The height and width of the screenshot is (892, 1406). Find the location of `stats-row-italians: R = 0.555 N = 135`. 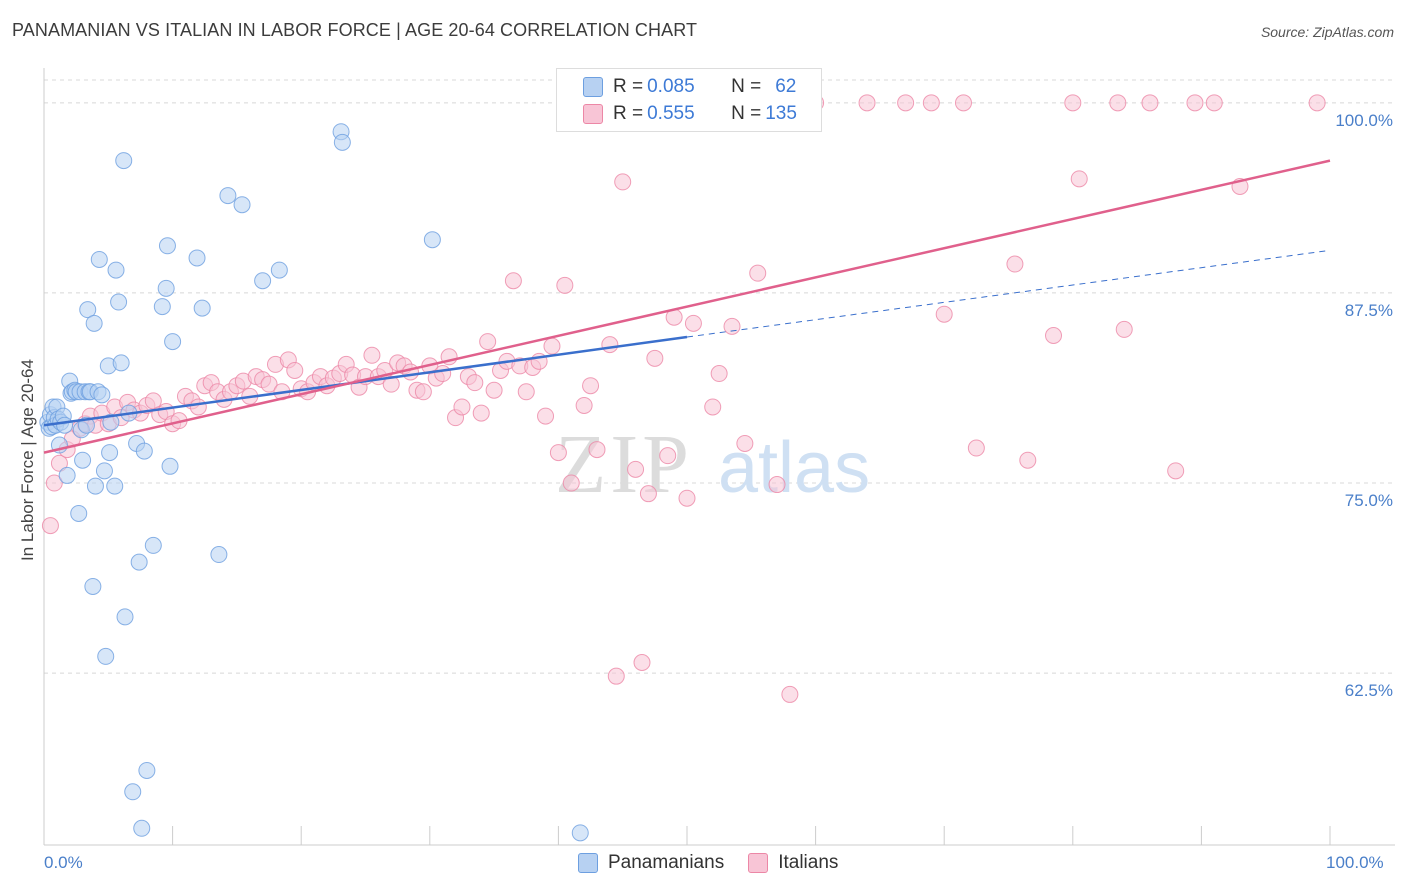

stats-row-italians: R = 0.555 N = 135 is located at coordinates (677, 114).